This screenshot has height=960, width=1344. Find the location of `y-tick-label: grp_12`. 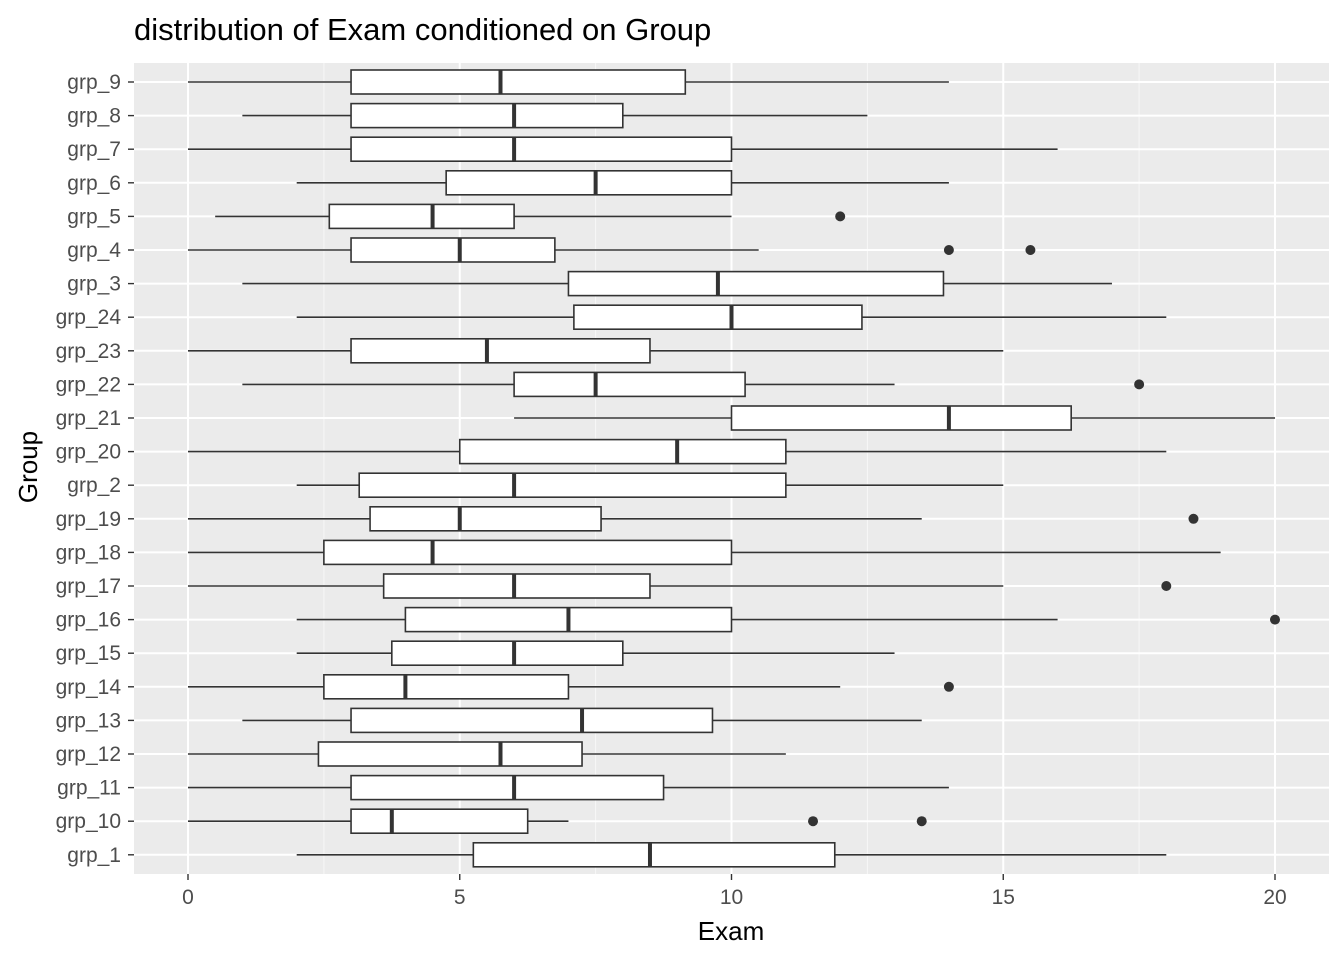

y-tick-label: grp_12 is located at coordinates (88, 754).